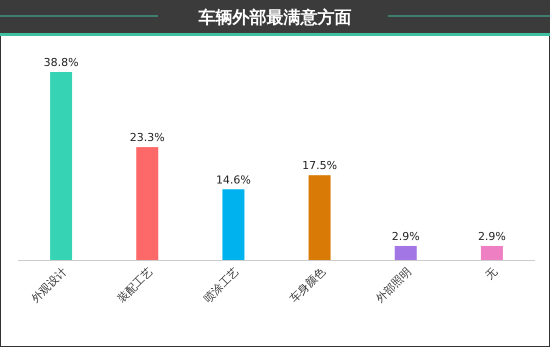  Describe the element at coordinates (147, 137) in the screenshot. I see `data-label: 23.3%` at that location.